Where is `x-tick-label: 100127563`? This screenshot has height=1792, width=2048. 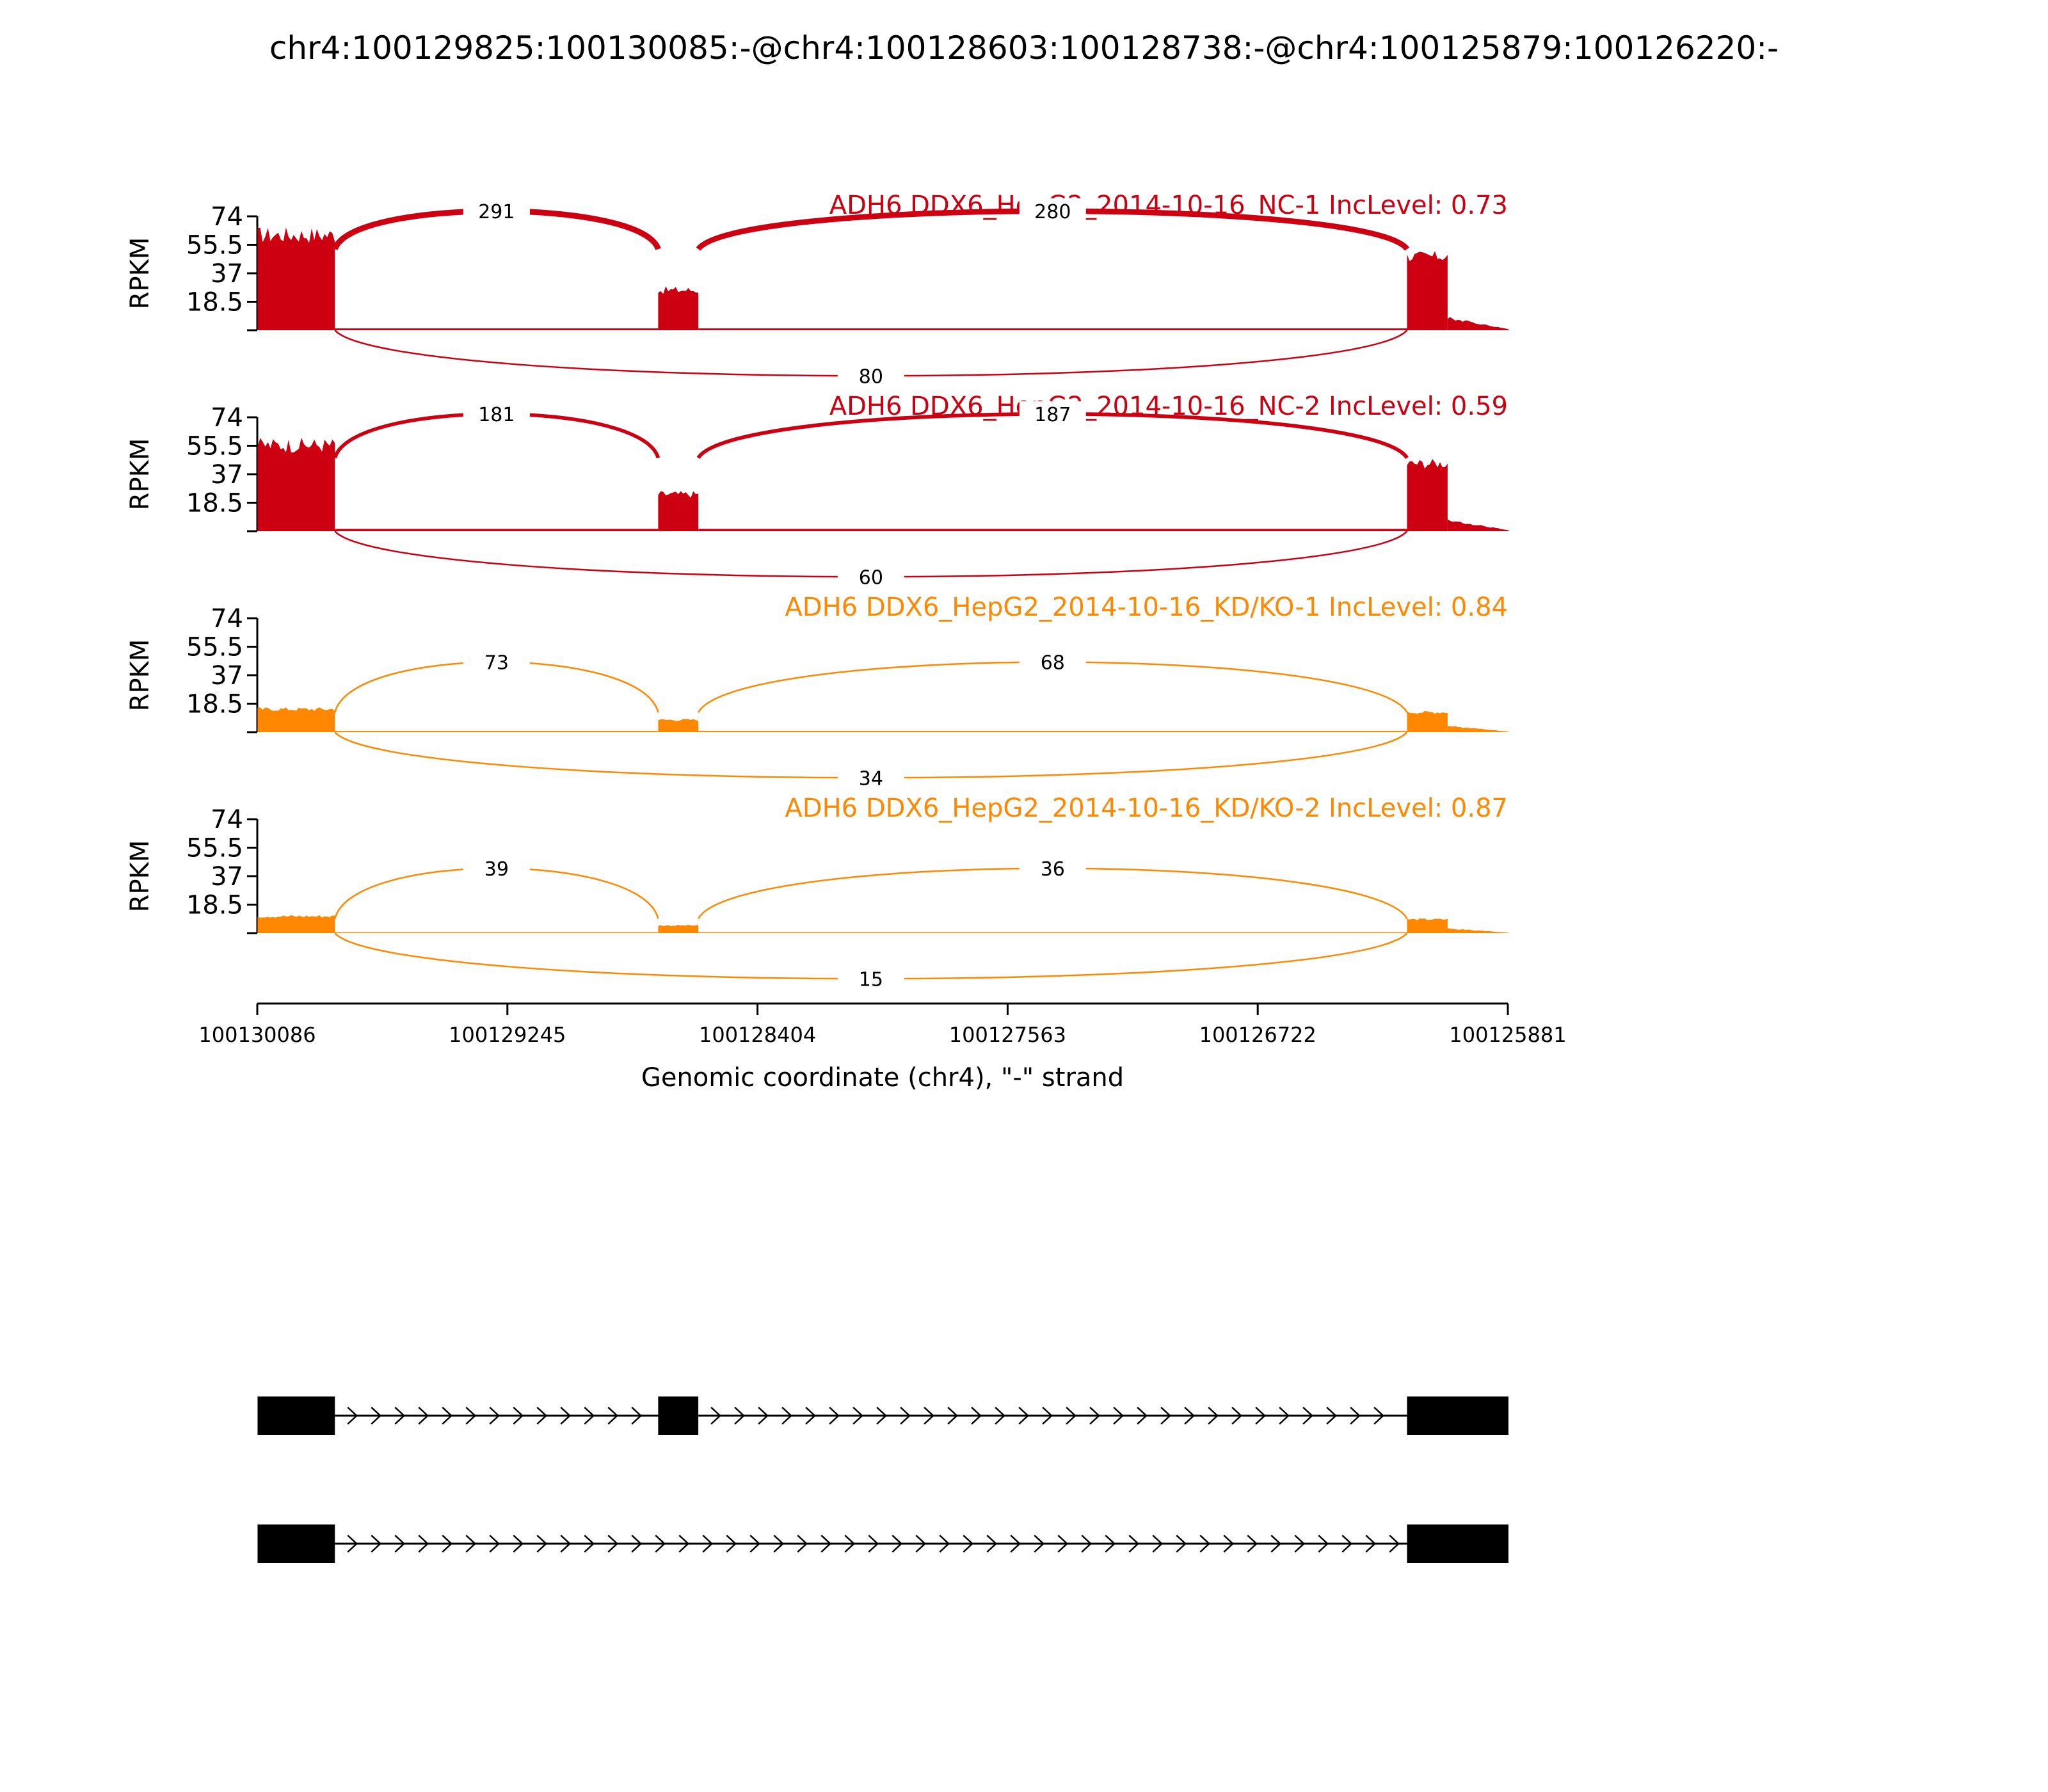 x-tick-label: 100127563 is located at coordinates (1007, 1035).